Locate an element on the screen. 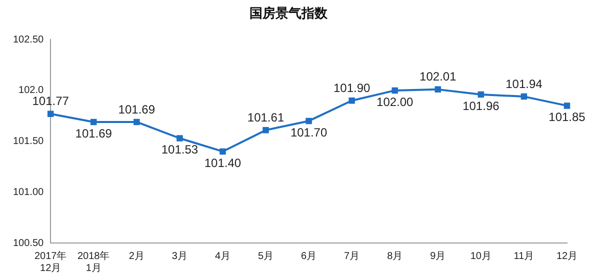 Image resolution: width=593 pixels, height=277 pixels. x-tick-label: 9月 is located at coordinates (438, 256).